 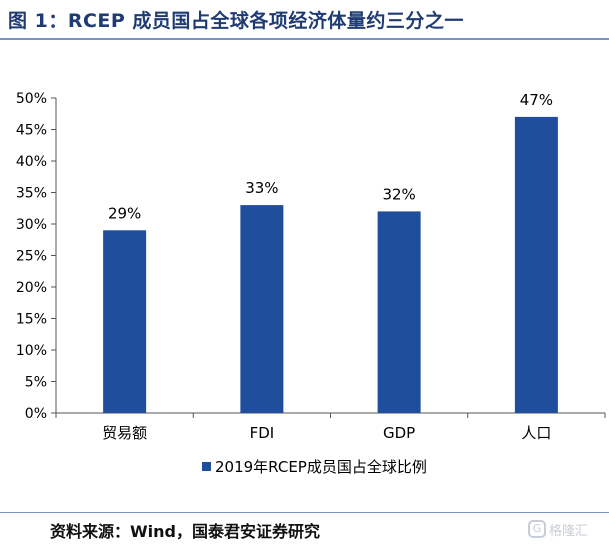 What do you see at coordinates (31, 131) in the screenshot?
I see `y-tick-label: 45%` at bounding box center [31, 131].